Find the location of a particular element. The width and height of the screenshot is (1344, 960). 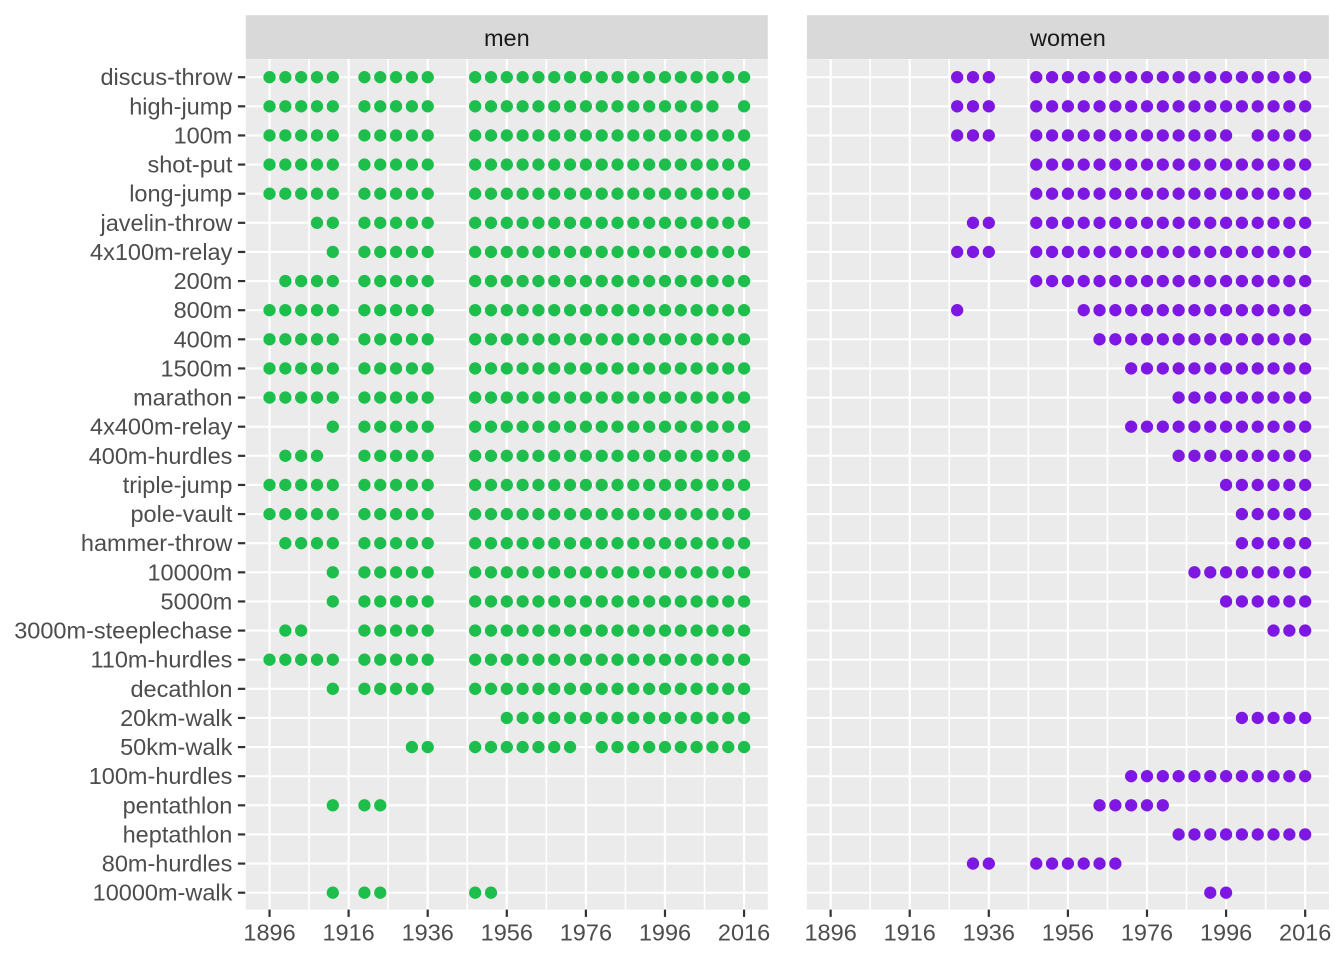

svg-text: 20km-walk is located at coordinates (176, 718).